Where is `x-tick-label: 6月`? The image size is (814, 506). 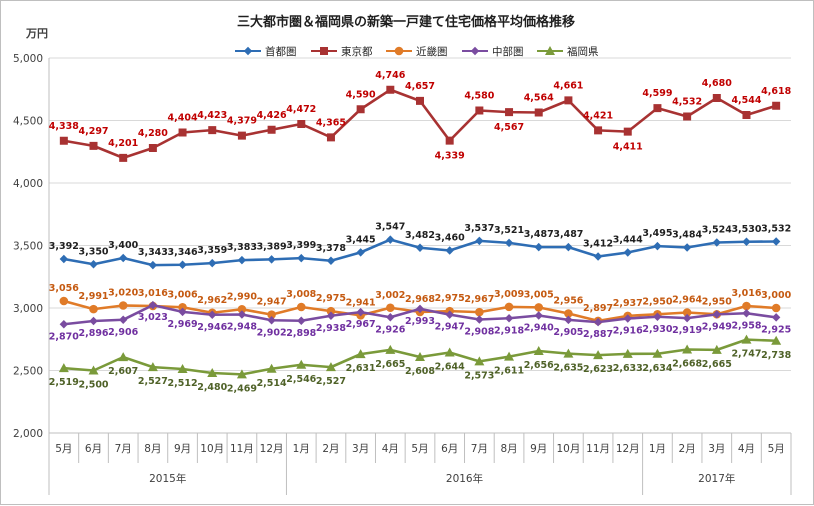
x-tick-label: 6月 is located at coordinates (449, 449).